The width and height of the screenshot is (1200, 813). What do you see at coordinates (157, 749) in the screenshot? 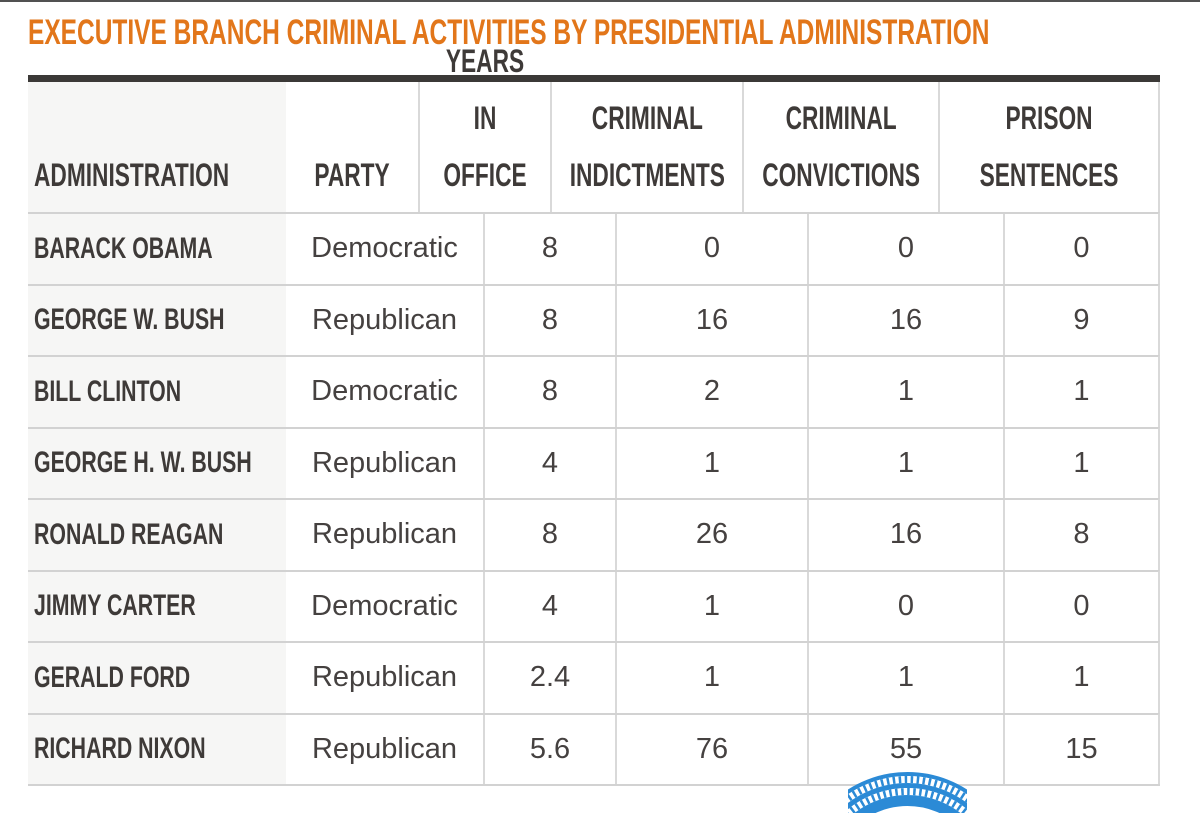
I see `cell-administration: RICHARD NIXON` at bounding box center [157, 749].